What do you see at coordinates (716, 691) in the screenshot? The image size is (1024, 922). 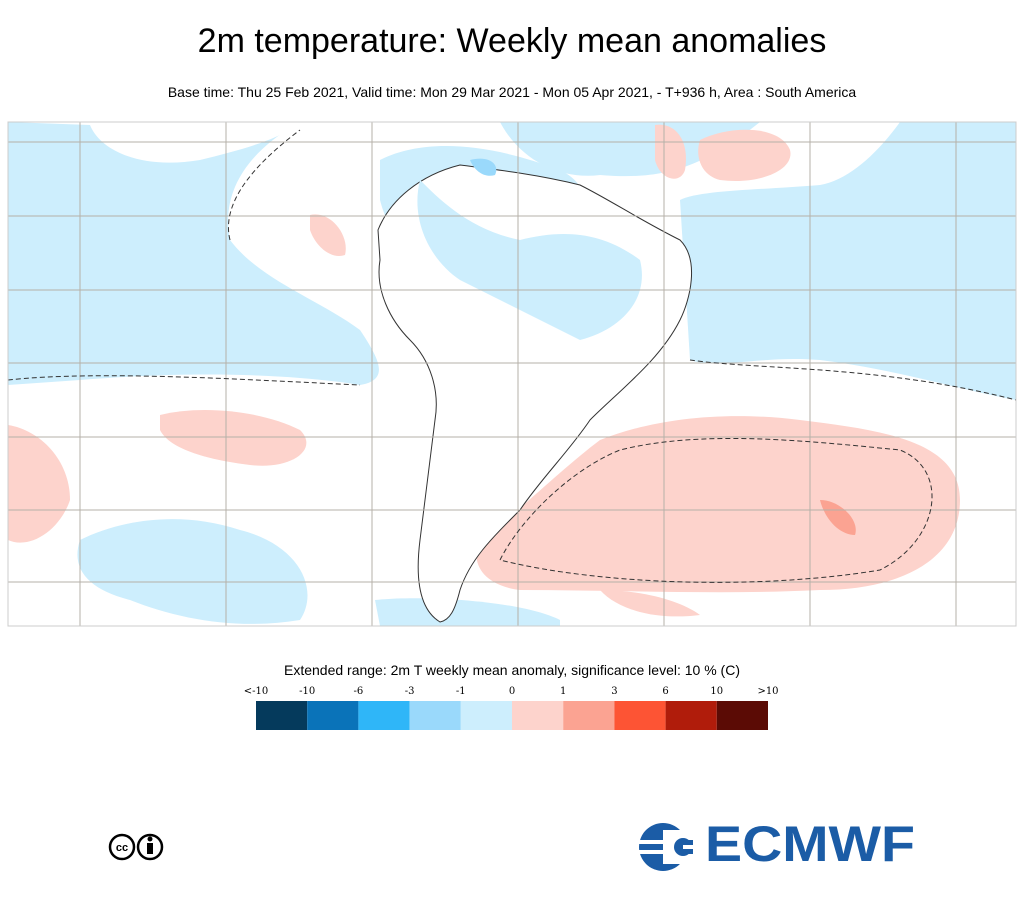 I see `legend-label: 10` at bounding box center [716, 691].